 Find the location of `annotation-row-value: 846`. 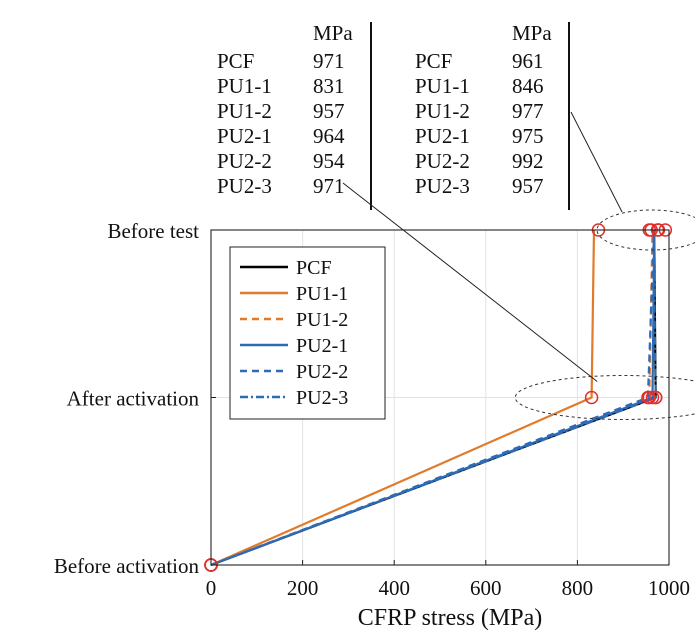

annotation-row-value: 846 is located at coordinates (528, 86).